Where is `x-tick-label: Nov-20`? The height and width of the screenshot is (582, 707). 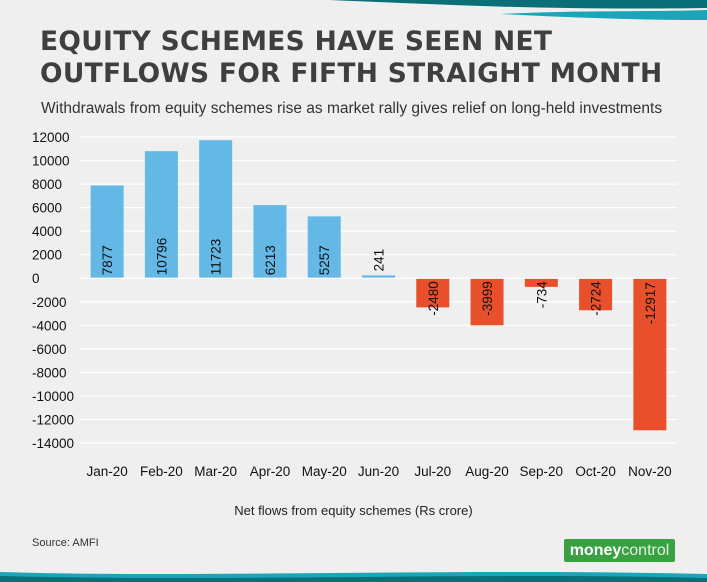 x-tick-label: Nov-20 is located at coordinates (650, 471).